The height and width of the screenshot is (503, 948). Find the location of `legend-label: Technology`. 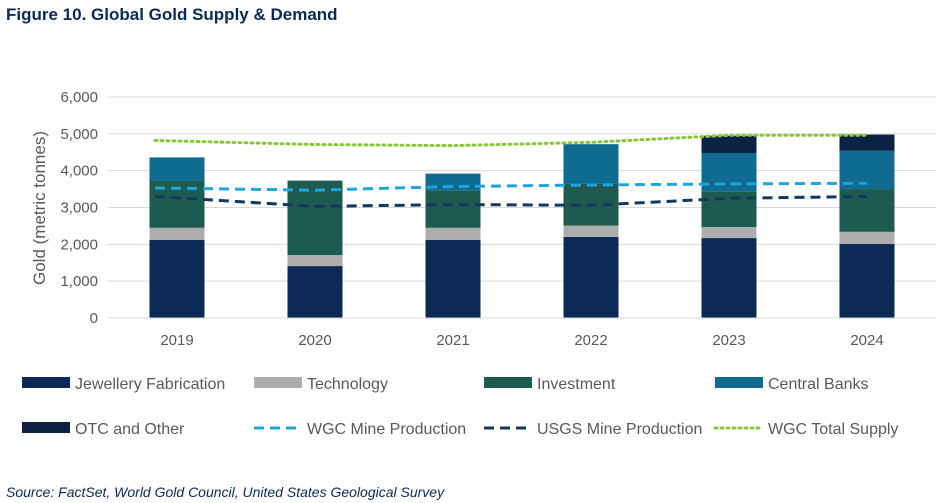

legend-label: Technology is located at coordinates (347, 384).